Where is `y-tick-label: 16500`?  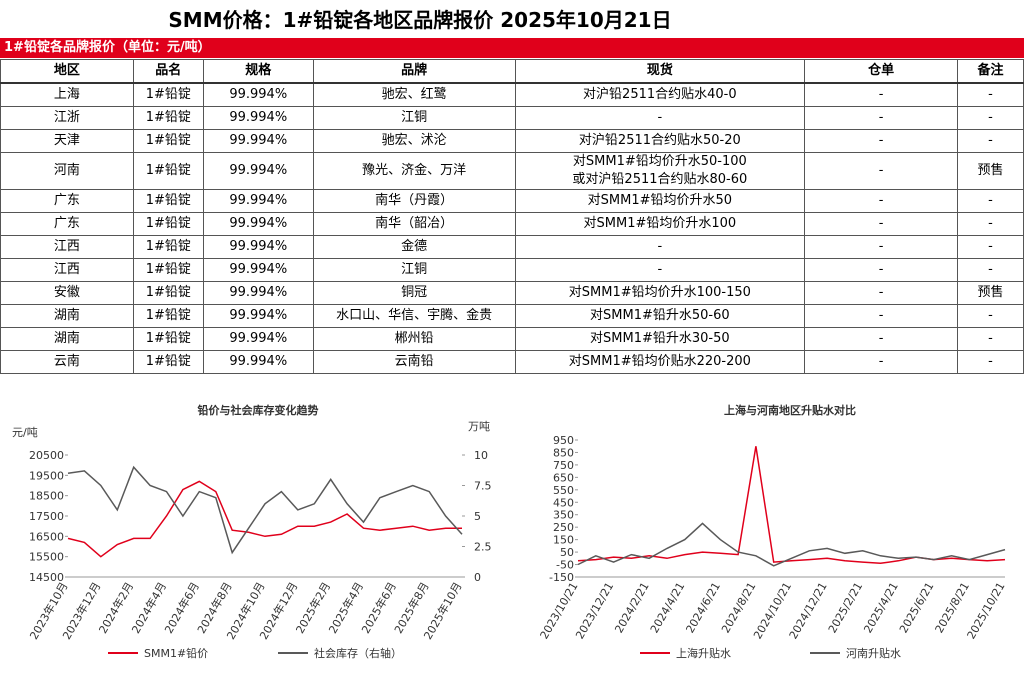 y-tick-label: 16500 is located at coordinates (46, 536).